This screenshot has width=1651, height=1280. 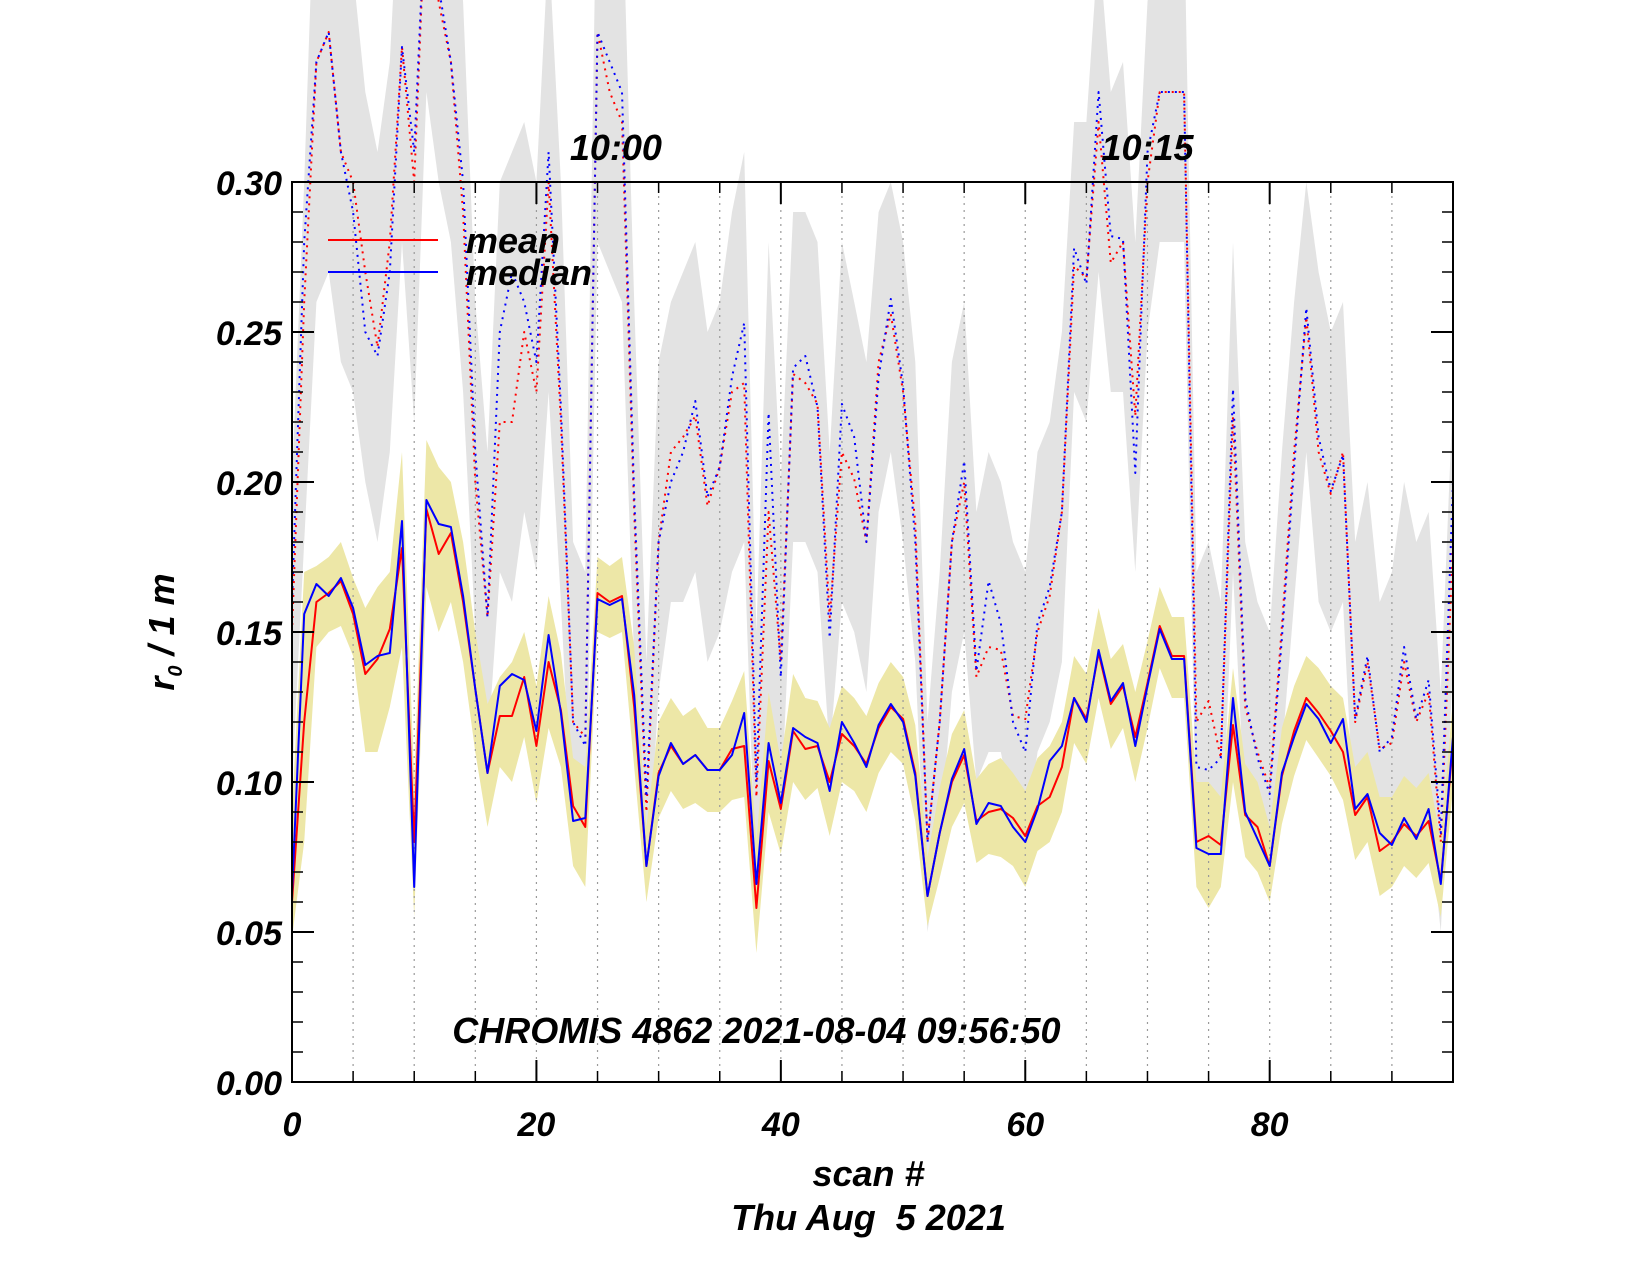 I want to click on y-tick-label: 0.10, so click(x=249, y=784).